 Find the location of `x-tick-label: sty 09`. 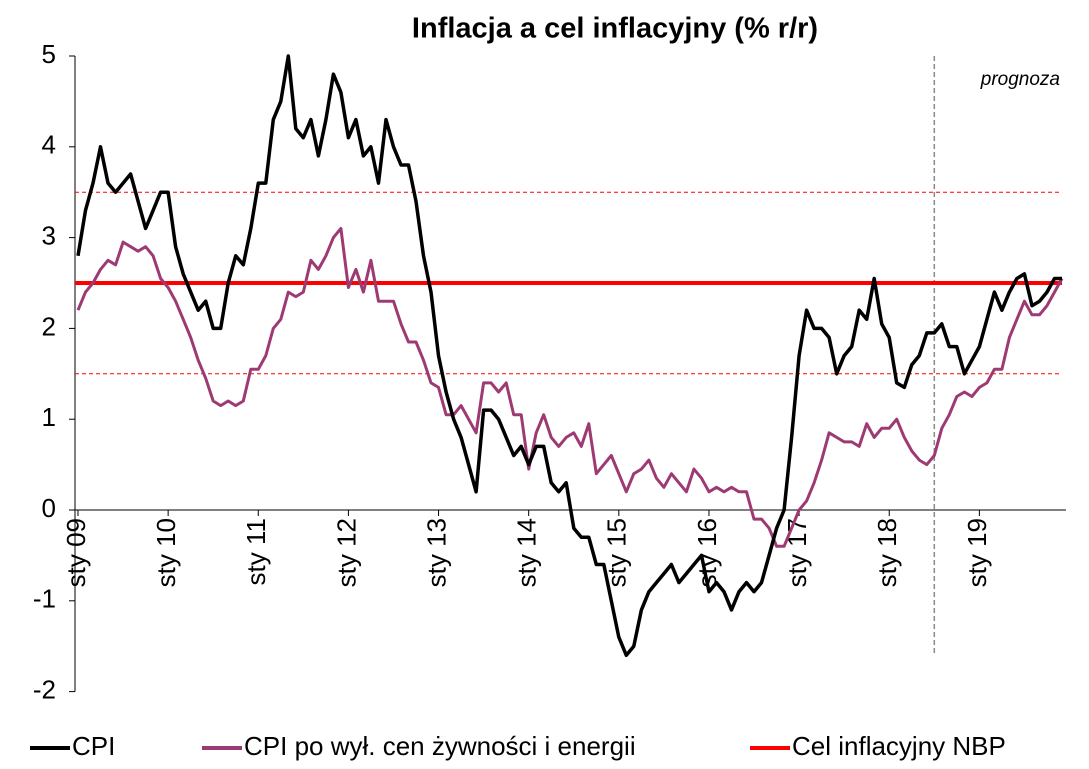

x-tick-label: sty 09 is located at coordinates (76, 552).